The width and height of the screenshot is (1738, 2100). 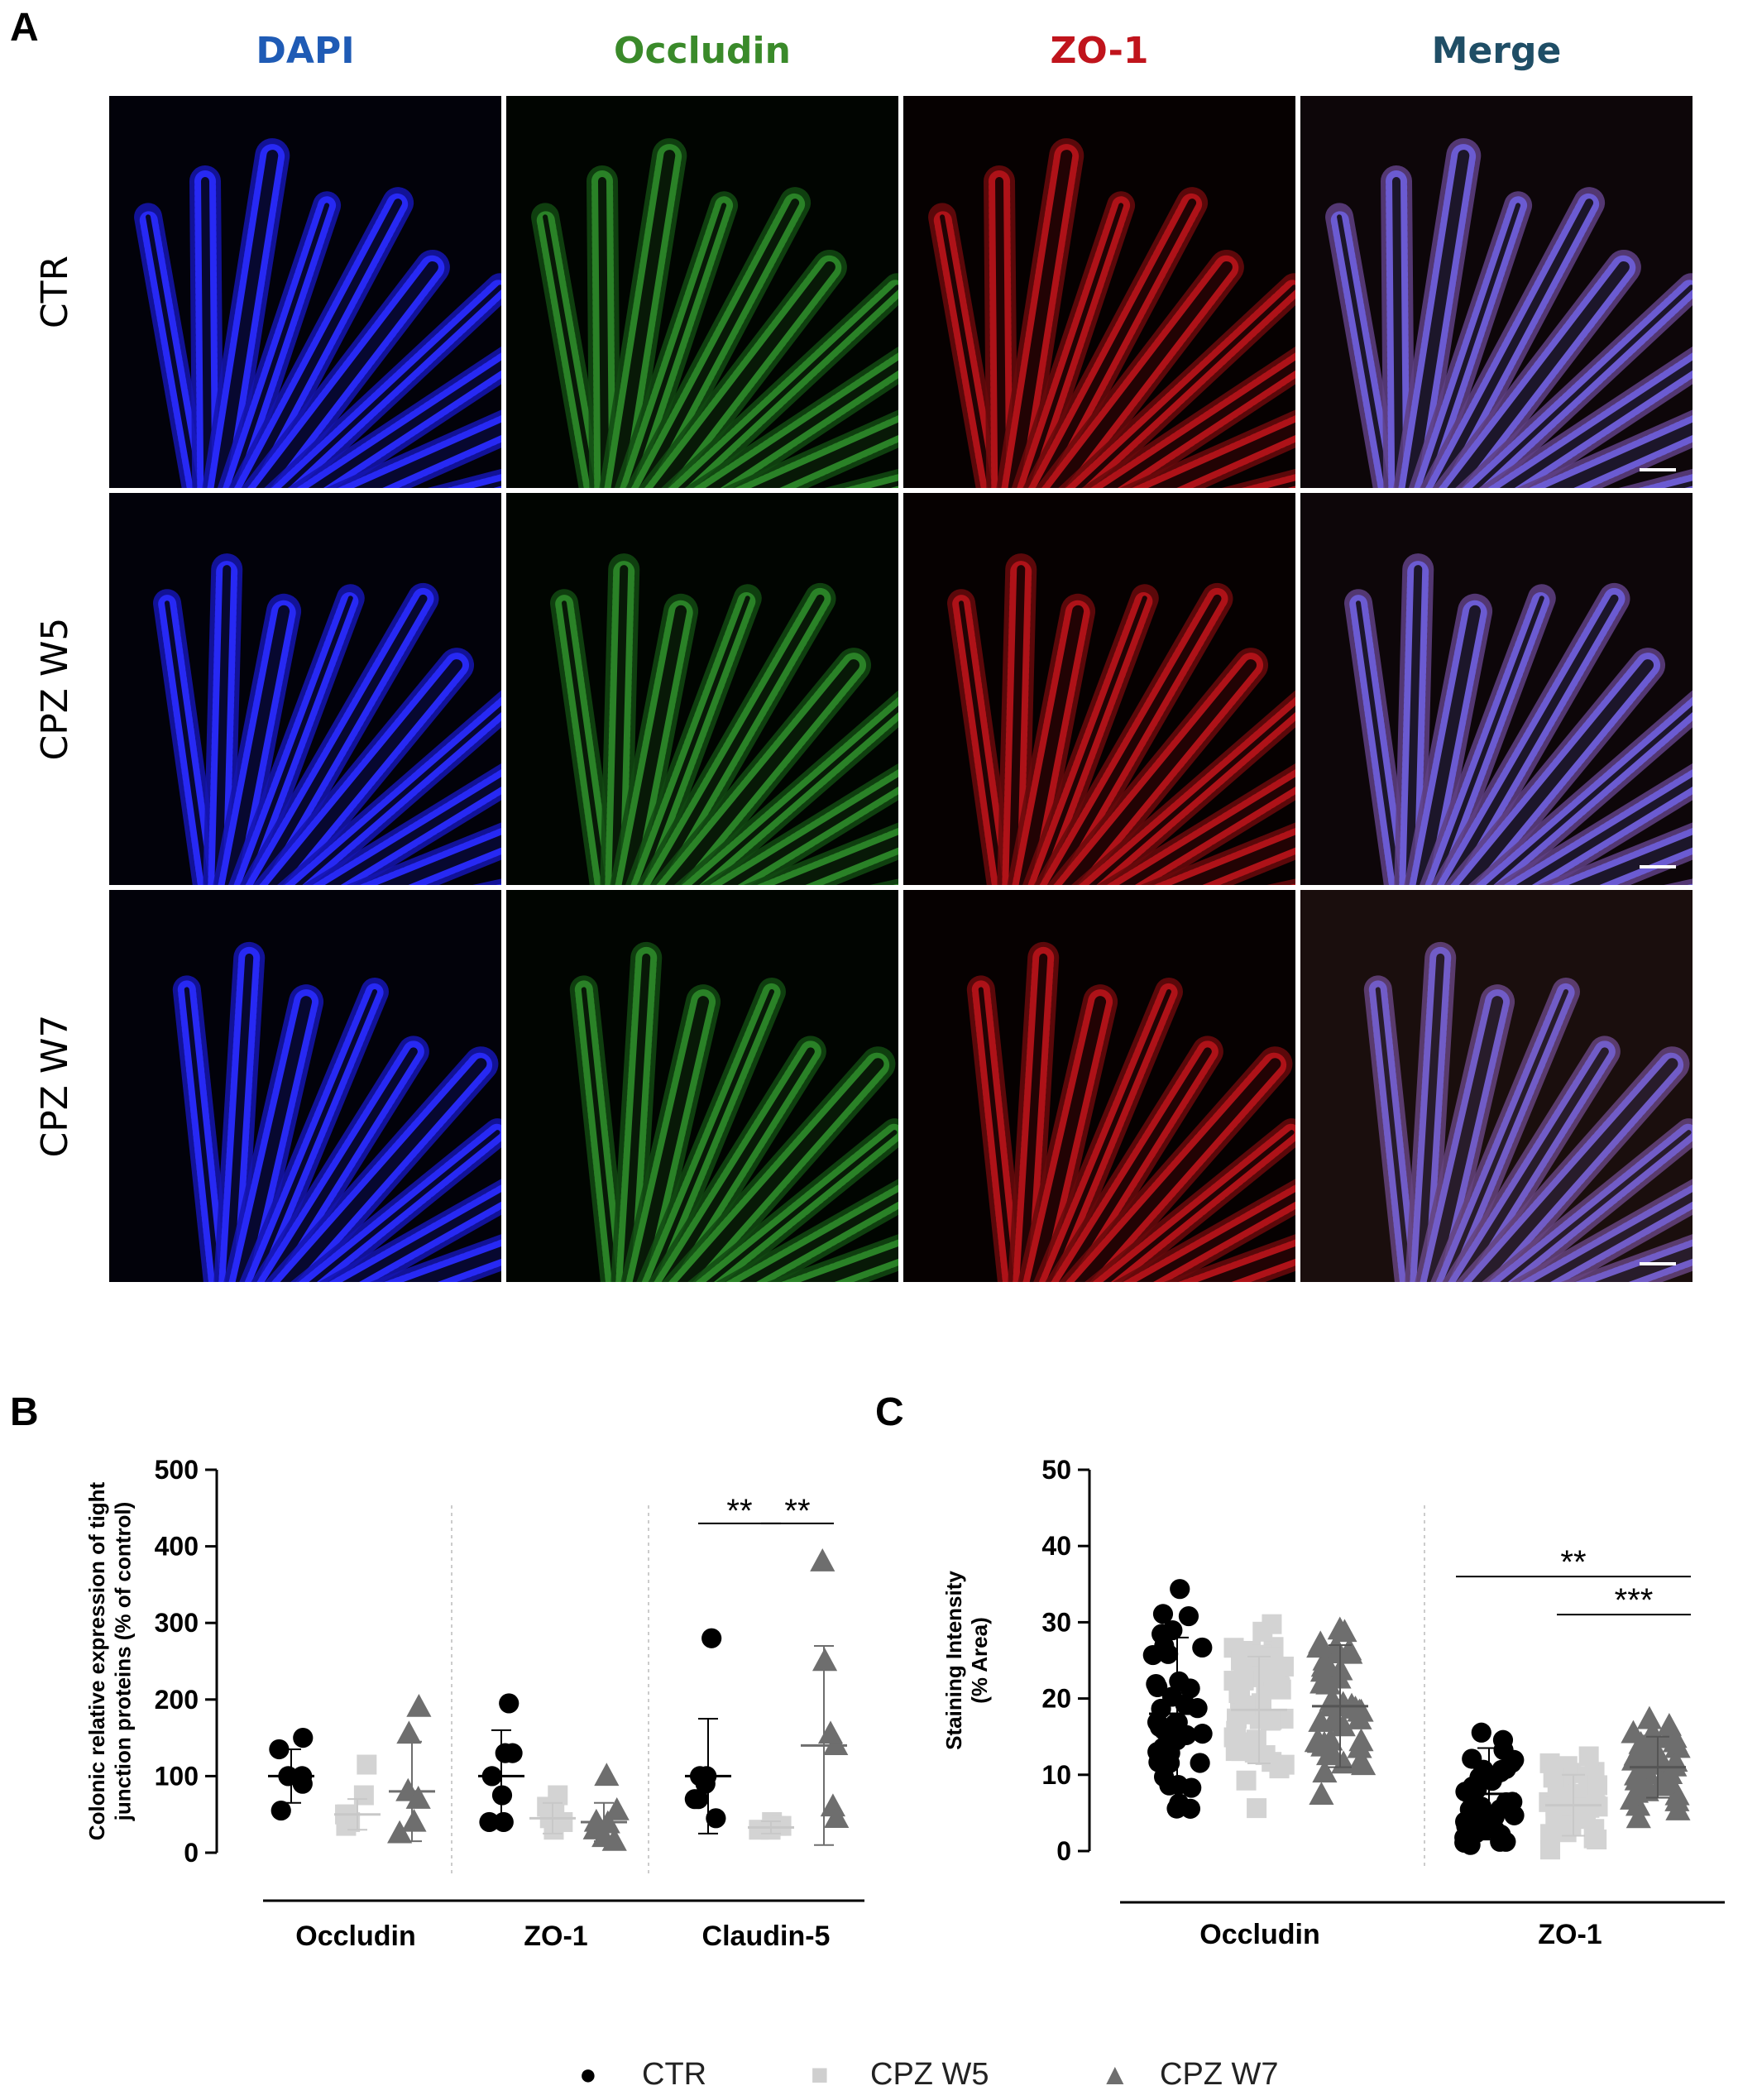 I want to click on micrograph-ctr-dapi, so click(x=305, y=292).